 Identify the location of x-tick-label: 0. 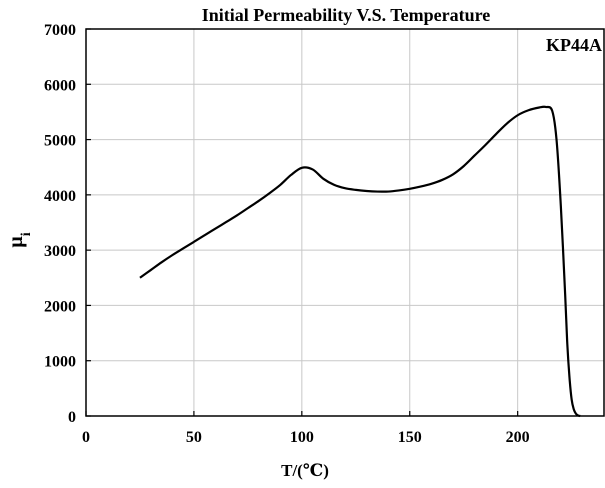
(86, 437).